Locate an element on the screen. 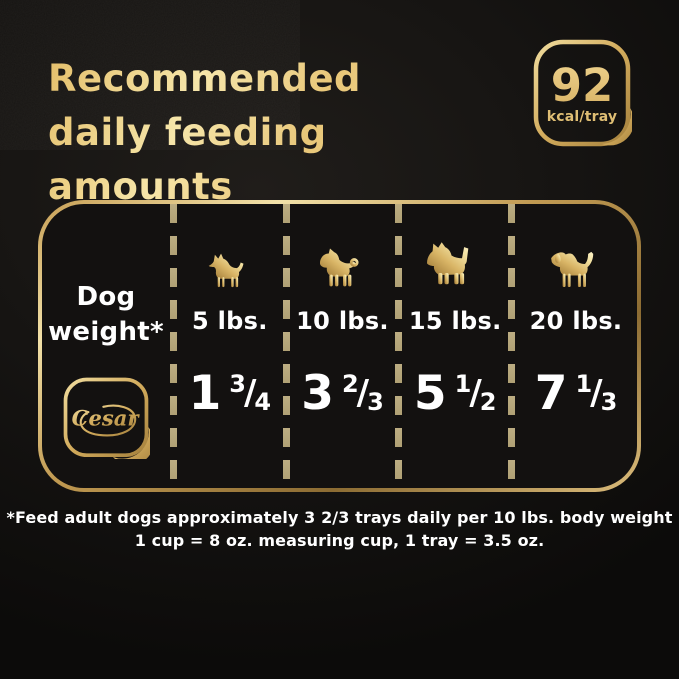  cesar-logo: Cesar is located at coordinates (106, 417).